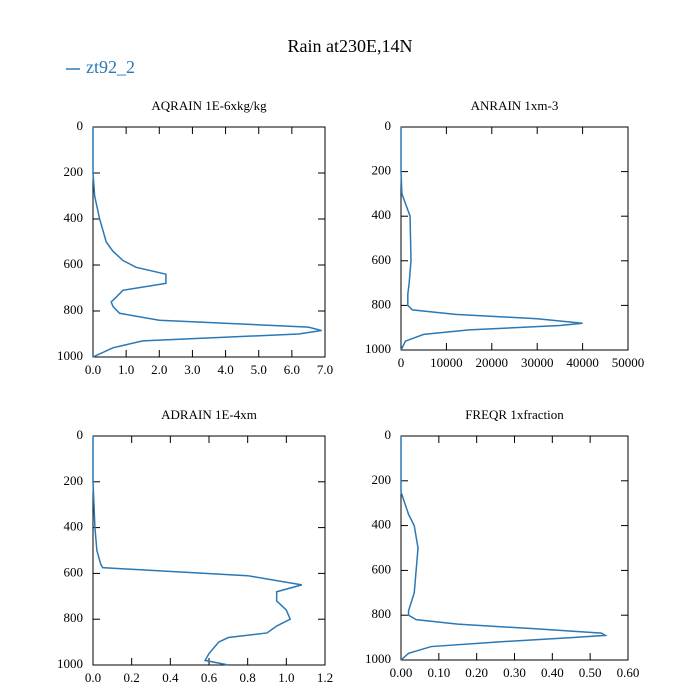 The image size is (700, 700). What do you see at coordinates (325, 369) in the screenshot?
I see `x-tick-label: 7.0` at bounding box center [325, 369].